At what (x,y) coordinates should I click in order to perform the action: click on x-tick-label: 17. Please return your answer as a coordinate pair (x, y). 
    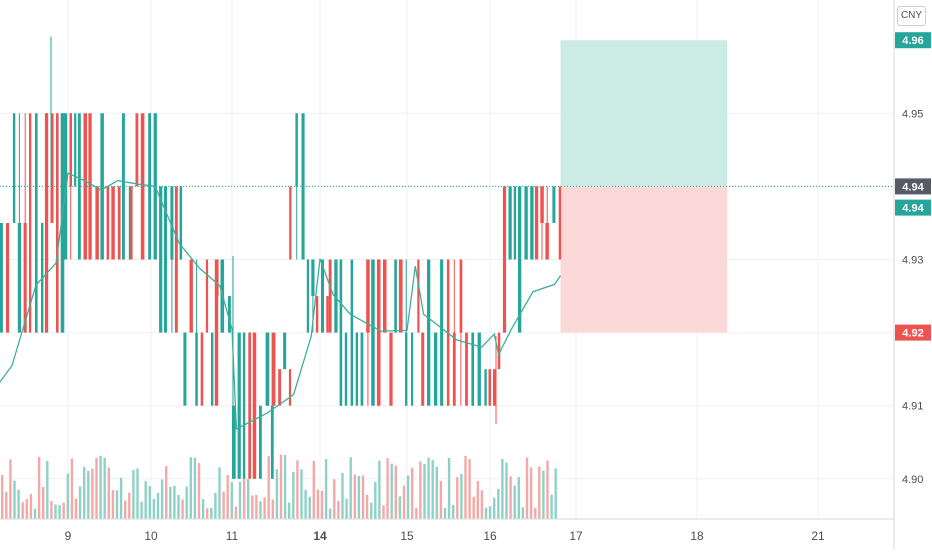
    Looking at the image, I should click on (576, 536).